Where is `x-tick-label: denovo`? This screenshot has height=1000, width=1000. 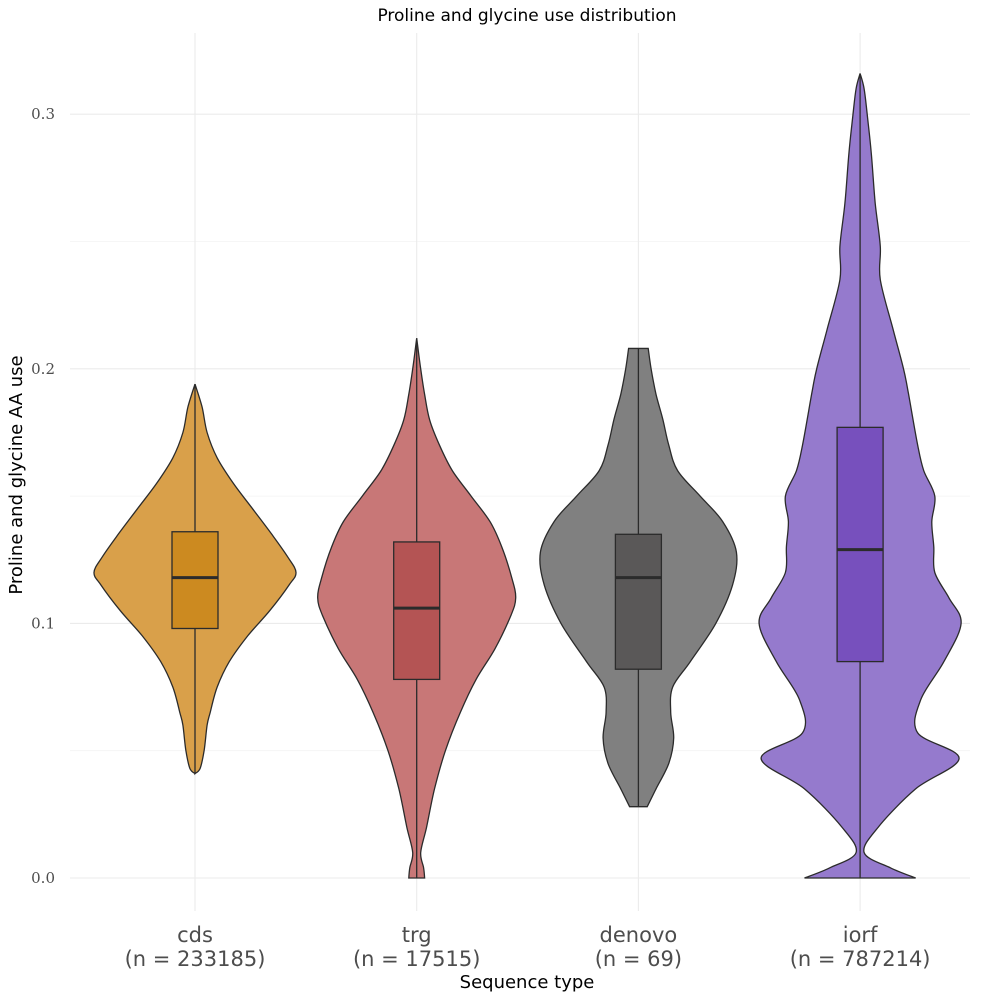 x-tick-label: denovo is located at coordinates (639, 935).